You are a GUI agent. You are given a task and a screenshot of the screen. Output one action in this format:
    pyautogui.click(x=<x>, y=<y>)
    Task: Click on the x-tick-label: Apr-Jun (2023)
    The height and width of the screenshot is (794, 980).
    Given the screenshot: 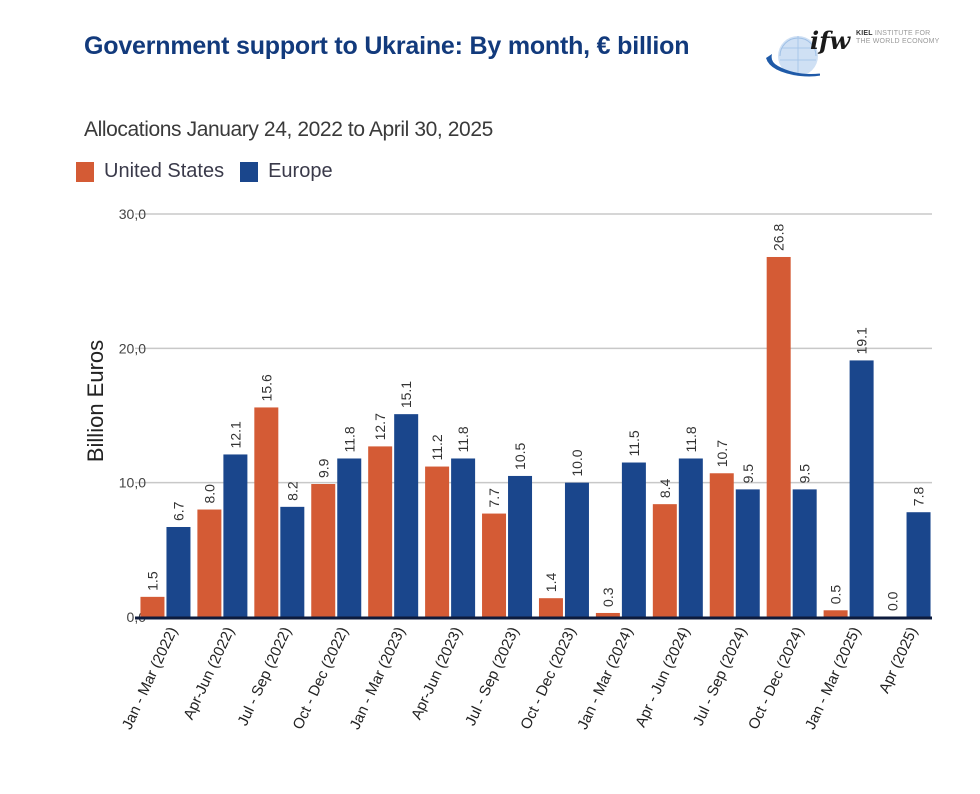 What is the action you would take?
    pyautogui.click(x=437, y=674)
    